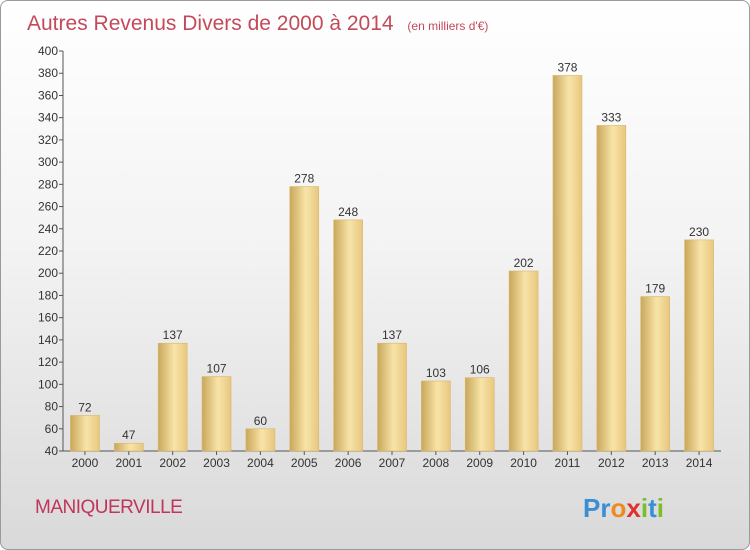 Image resolution: width=750 pixels, height=550 pixels. What do you see at coordinates (260, 463) in the screenshot?
I see `x-tick-label-2004: 2004` at bounding box center [260, 463].